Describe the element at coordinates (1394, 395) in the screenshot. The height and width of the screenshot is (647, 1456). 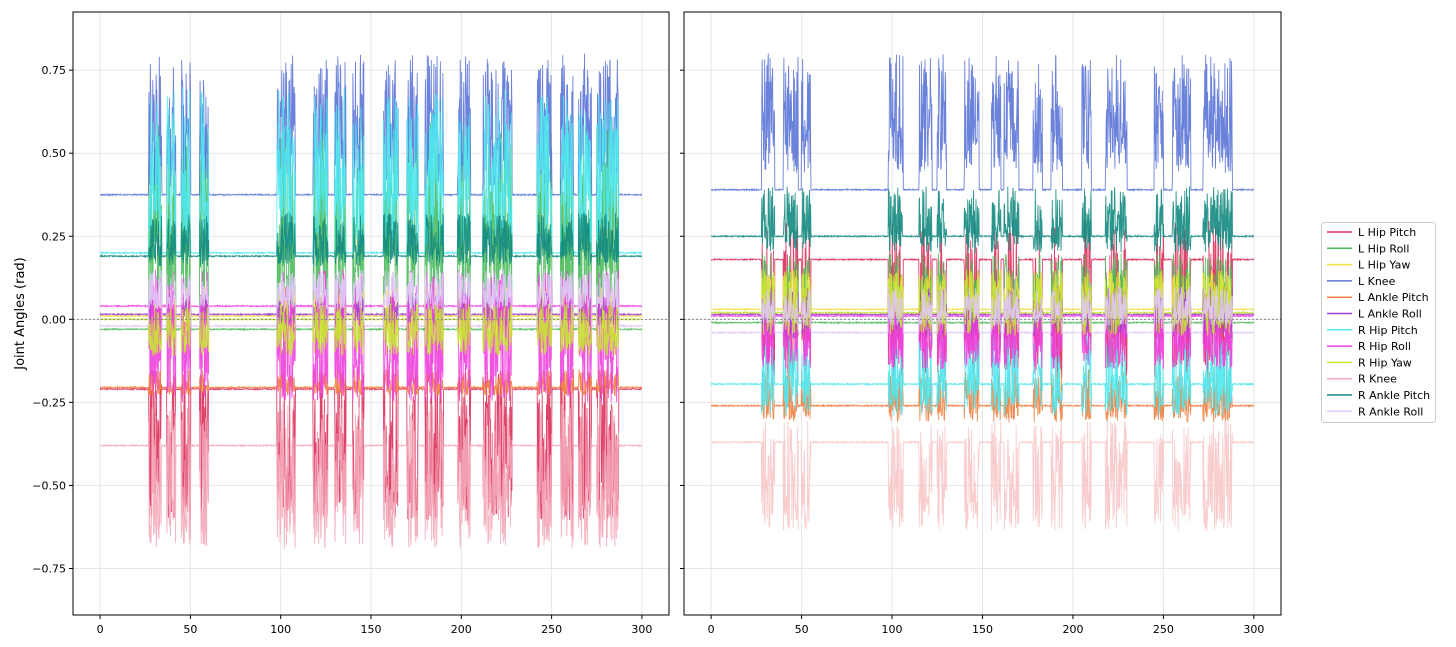
I see `legend-label: R Ankle Pitch` at that location.